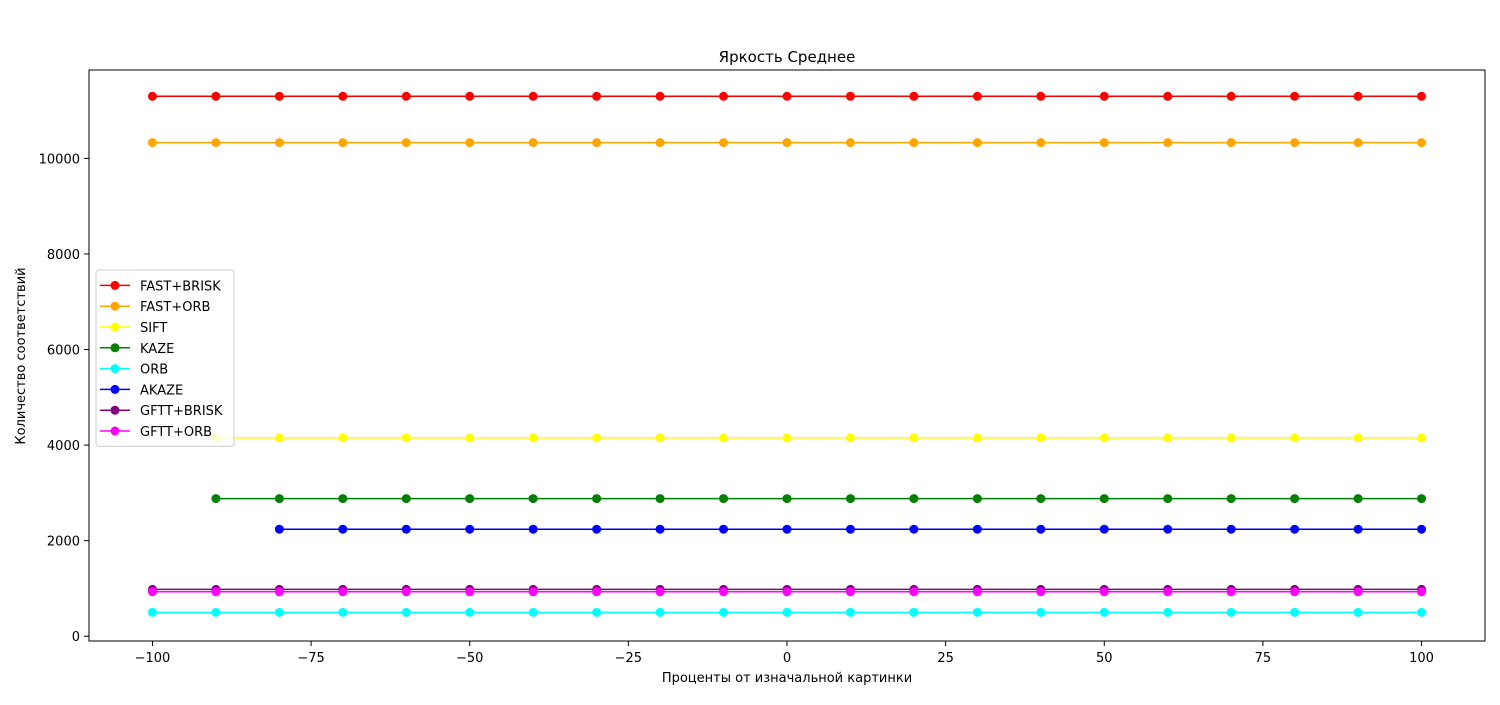 This screenshot has height=705, width=1500. I want to click on series-fast-orb, so click(787, 143).